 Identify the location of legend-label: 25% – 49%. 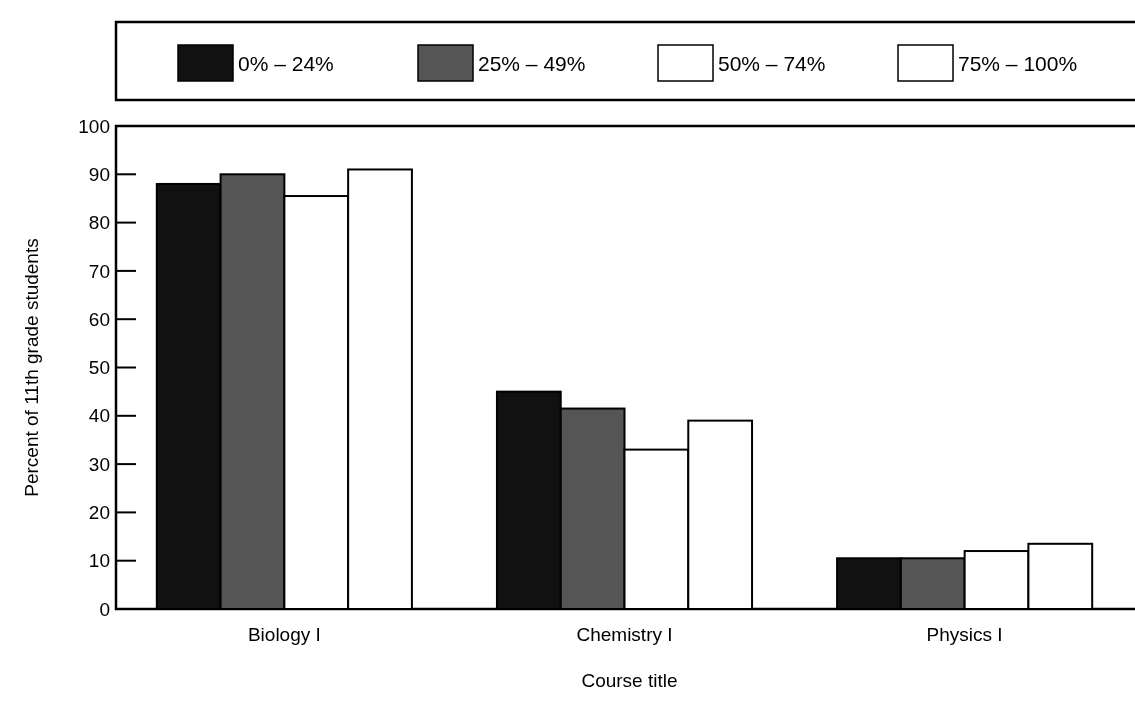
(532, 63).